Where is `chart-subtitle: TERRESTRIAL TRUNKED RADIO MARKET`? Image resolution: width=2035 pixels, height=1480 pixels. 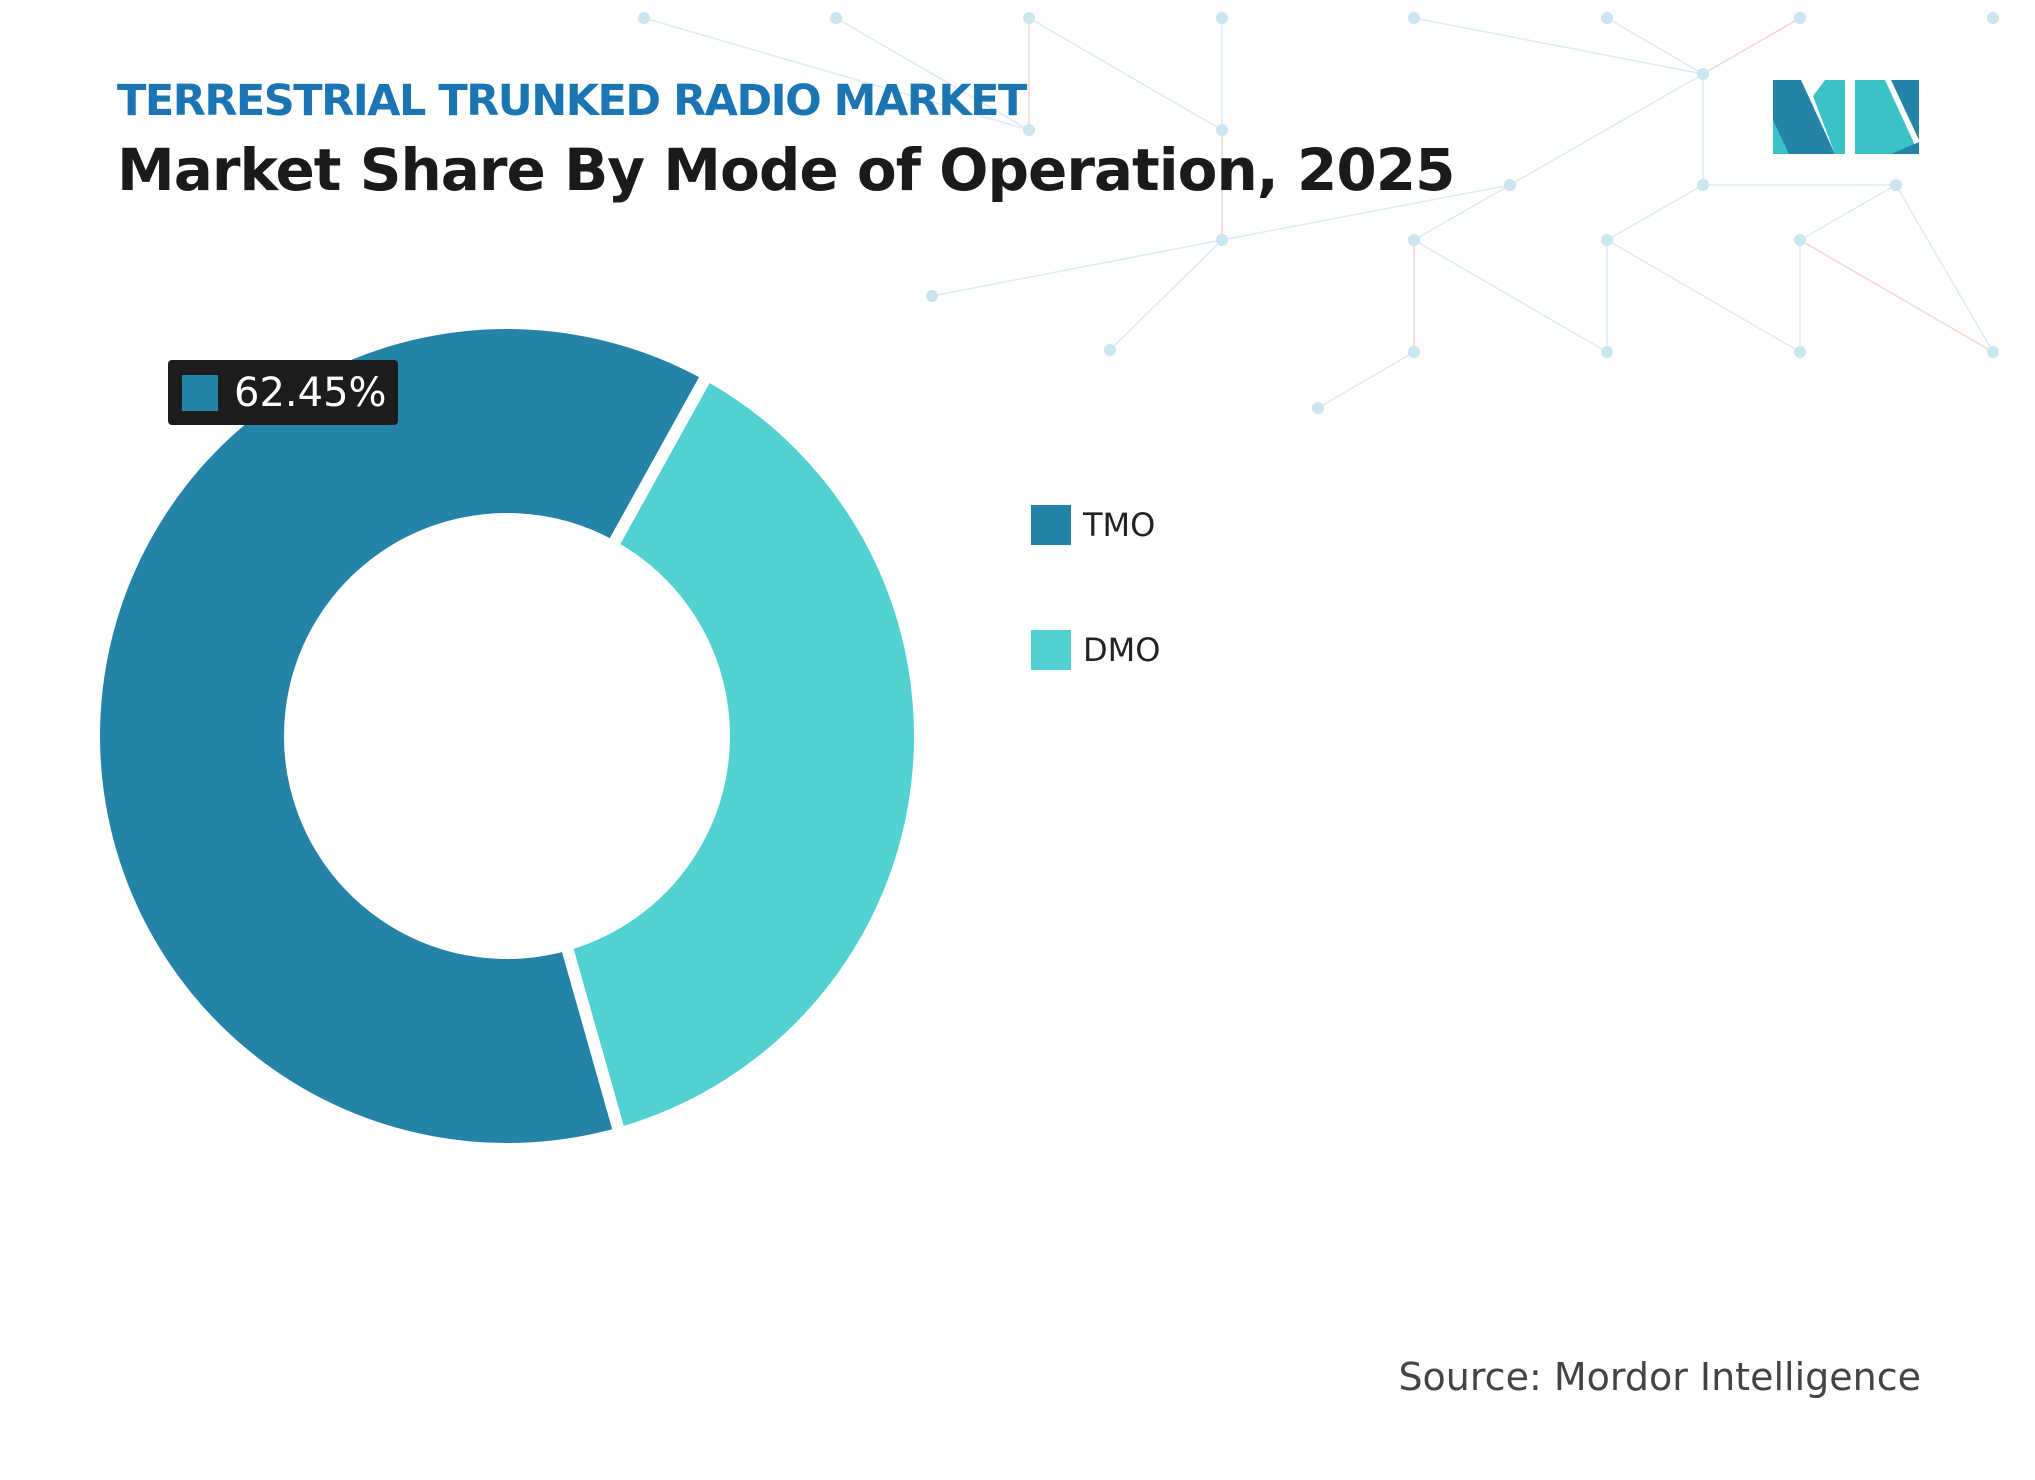 chart-subtitle: TERRESTRIAL TRUNKED RADIO MARKET is located at coordinates (572, 101).